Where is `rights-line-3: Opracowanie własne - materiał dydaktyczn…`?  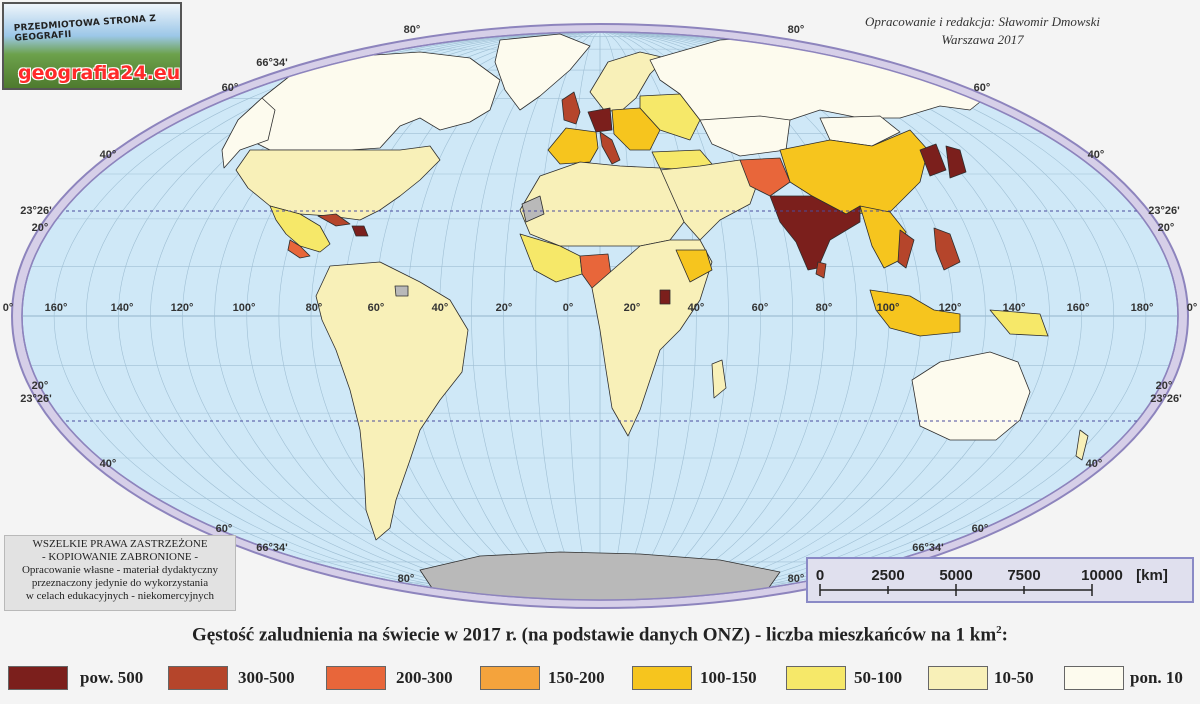 rights-line-3: Opracowanie własne - materiał dydaktyczn… is located at coordinates (120, 570).